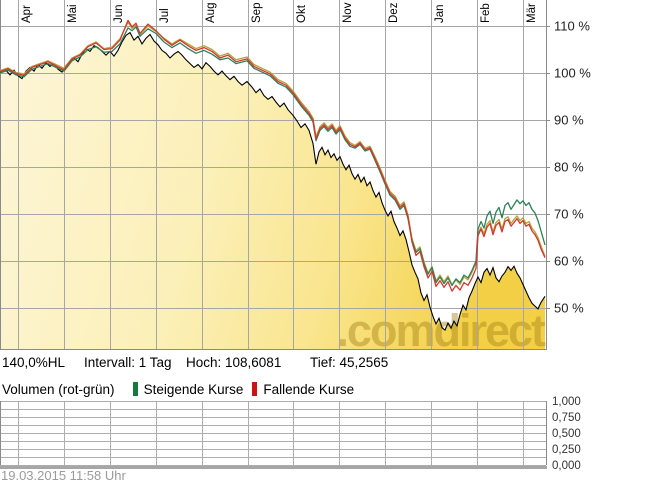 The image size is (645, 483). I want to click on volume-axis-label: 0,500, so click(566, 434).